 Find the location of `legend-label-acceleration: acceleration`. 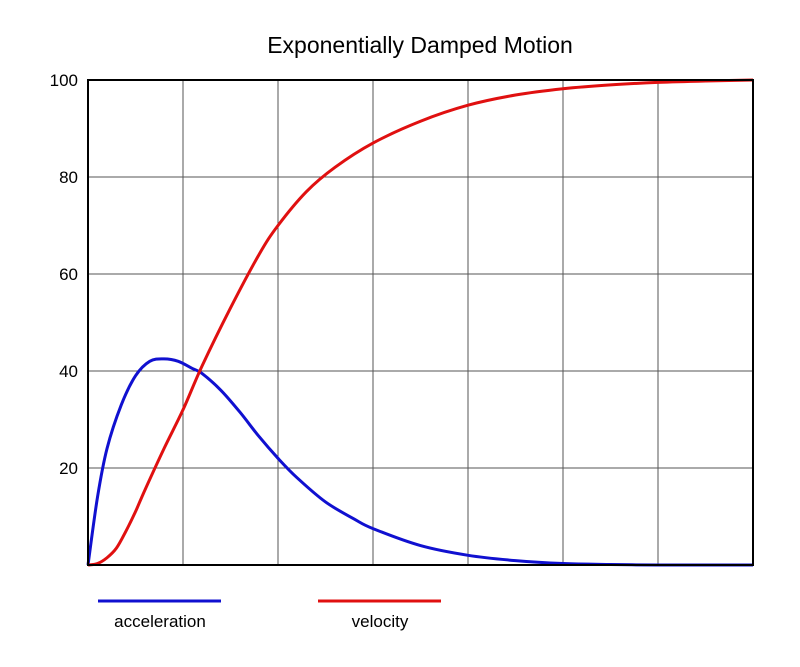

legend-label-acceleration: acceleration is located at coordinates (160, 621).